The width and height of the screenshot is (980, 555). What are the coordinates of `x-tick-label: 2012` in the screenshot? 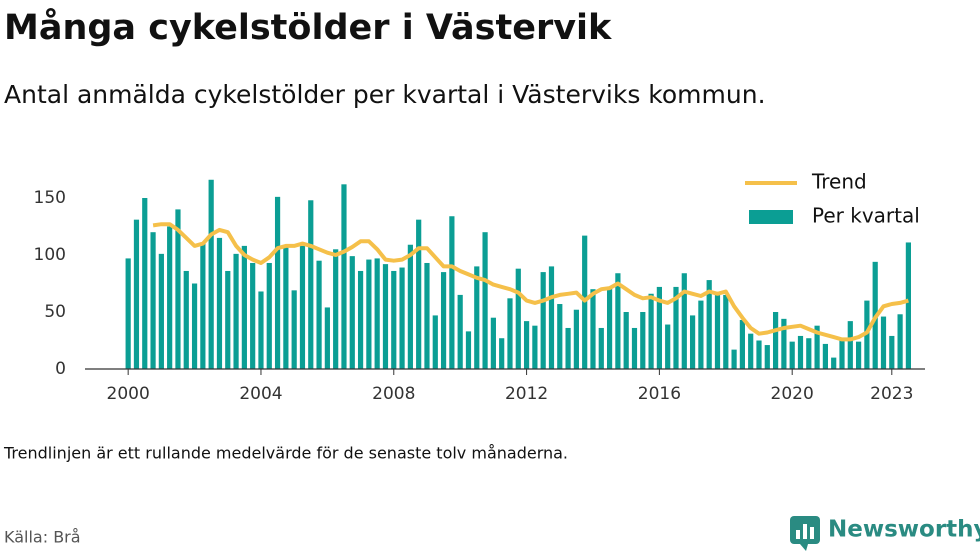 It's located at (526, 394).